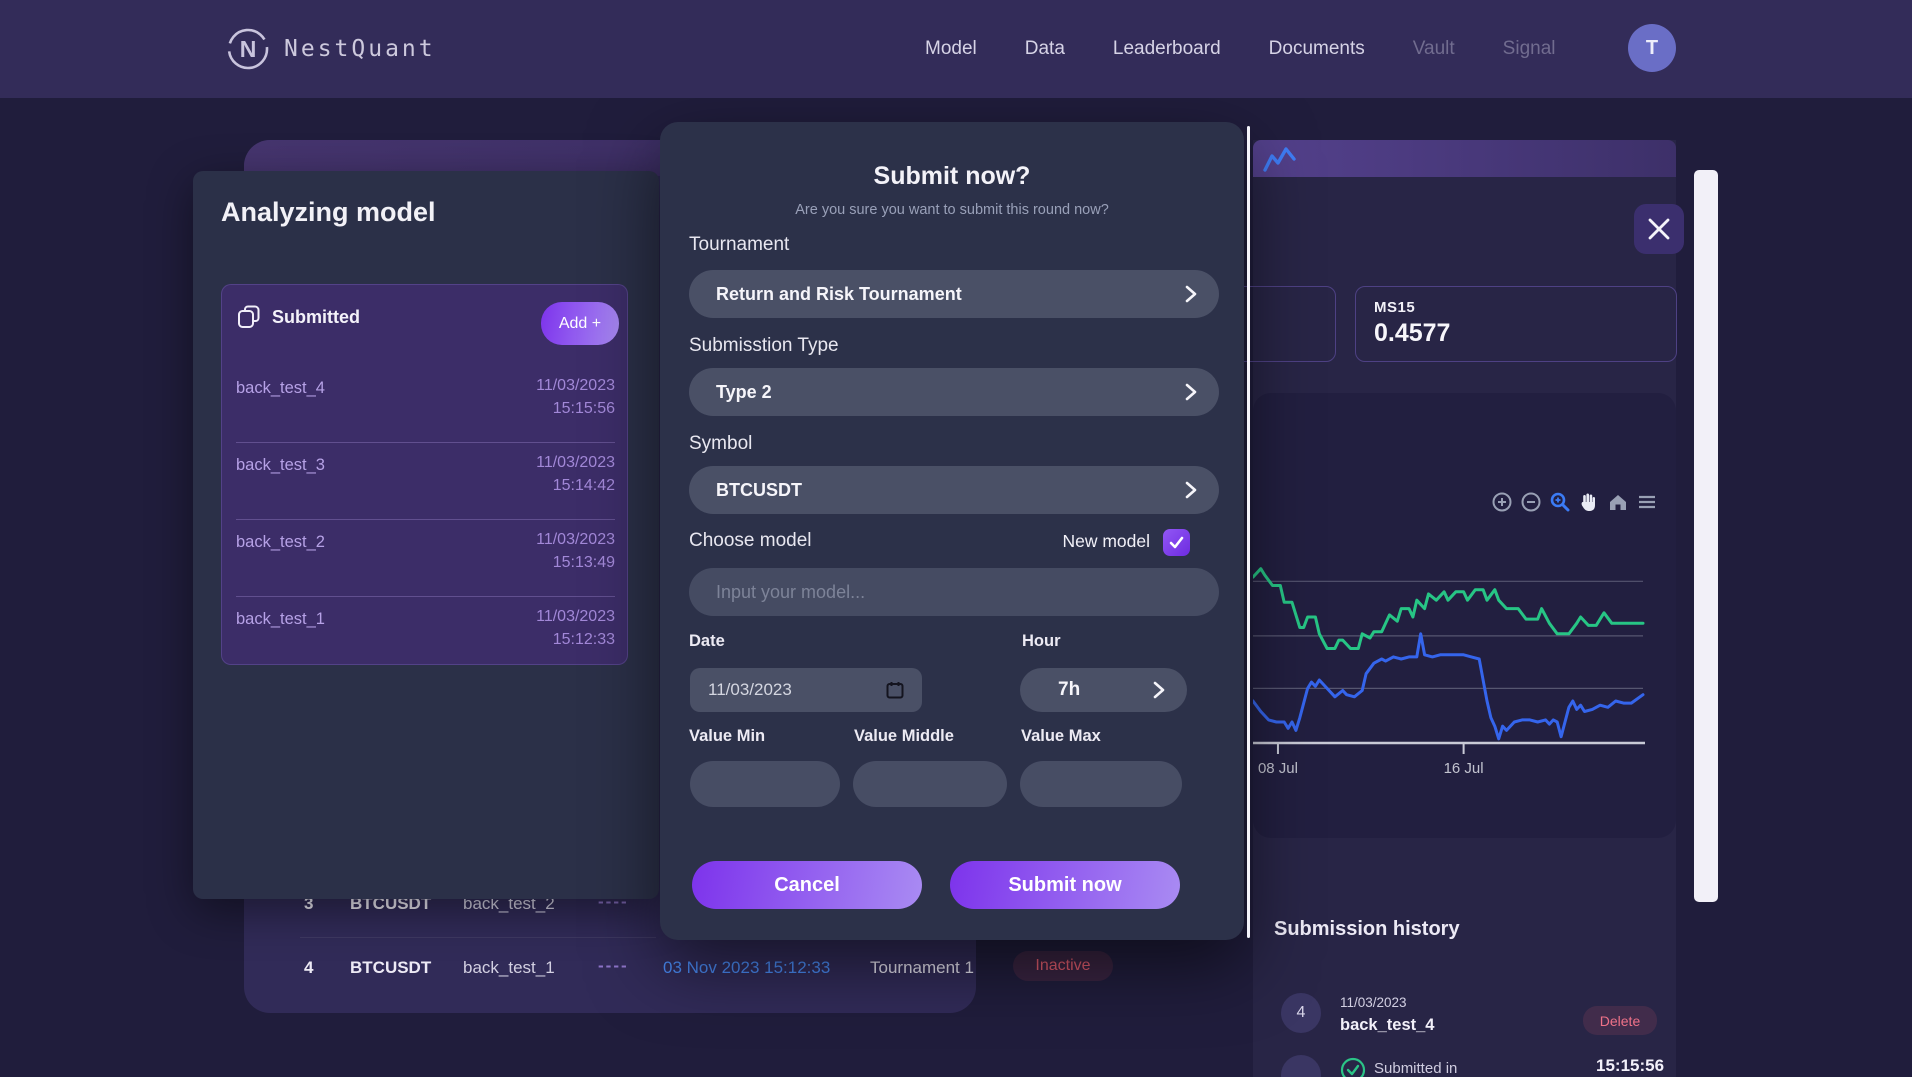 The width and height of the screenshot is (1912, 1077). Describe the element at coordinates (424, 558) in the screenshot. I see `list-item: back_test_2 11/03/2023 15:13:49` at that location.